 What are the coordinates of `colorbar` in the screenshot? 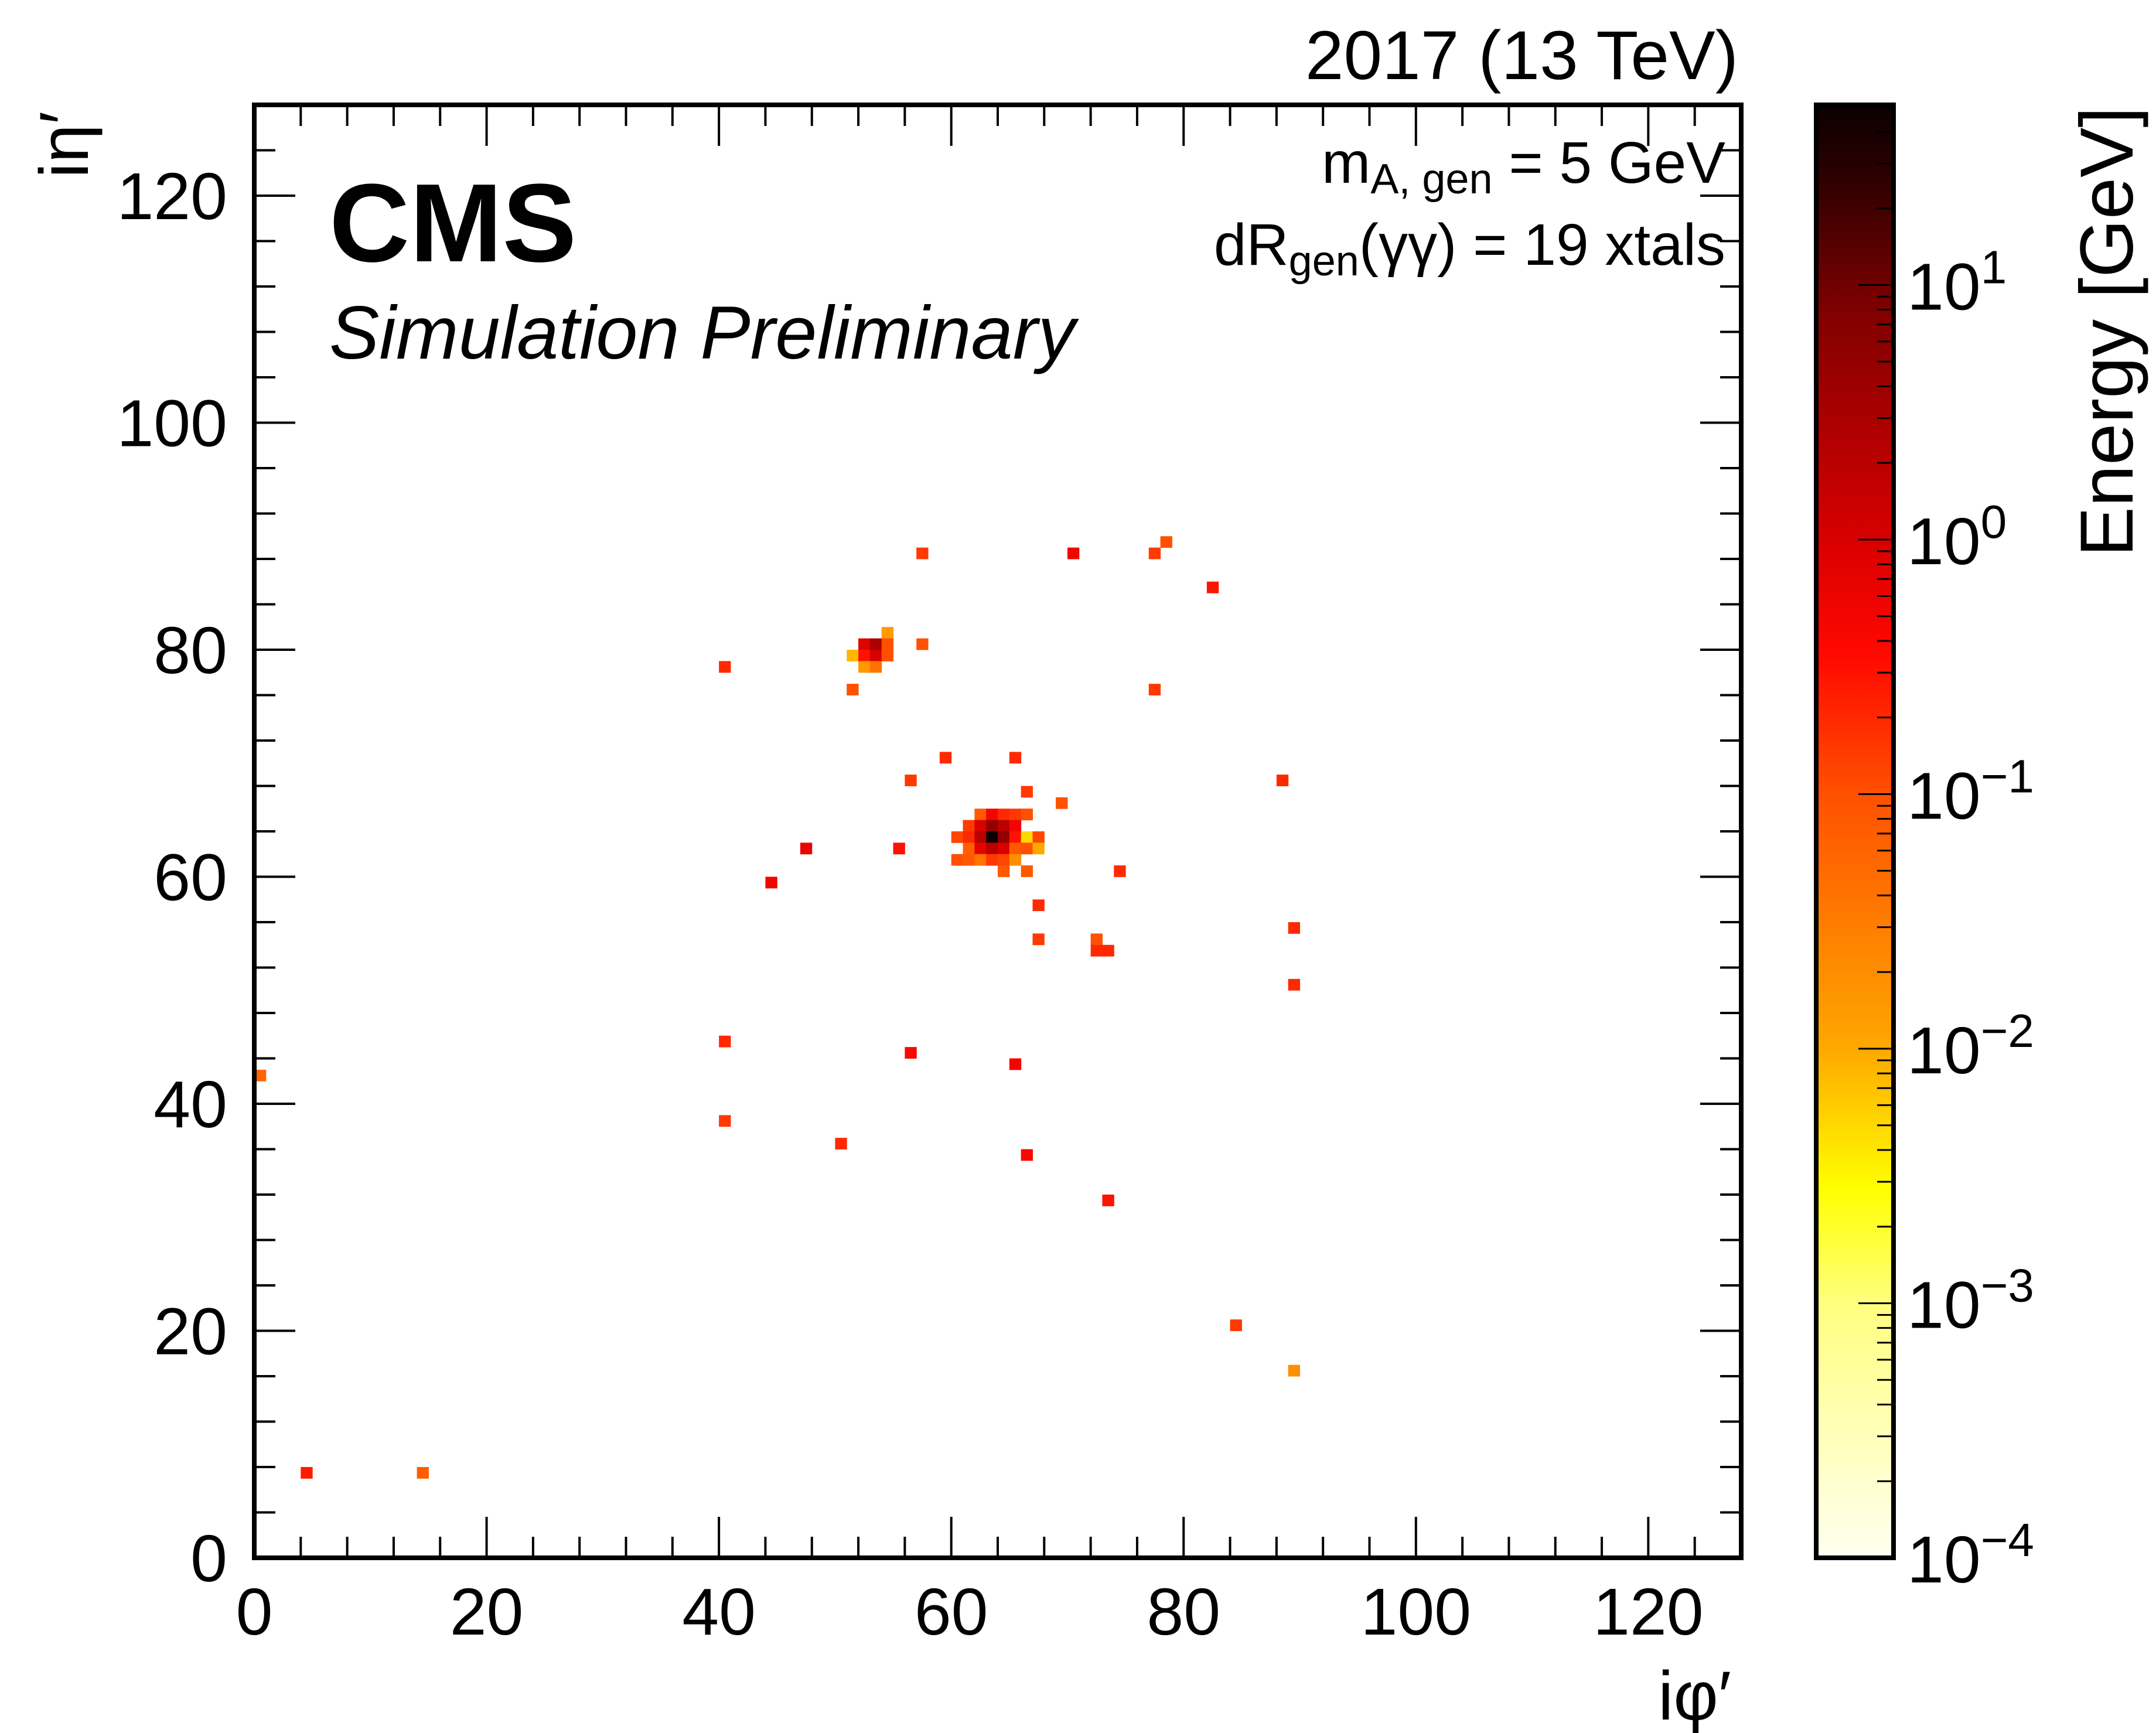 It's located at (1855, 831).